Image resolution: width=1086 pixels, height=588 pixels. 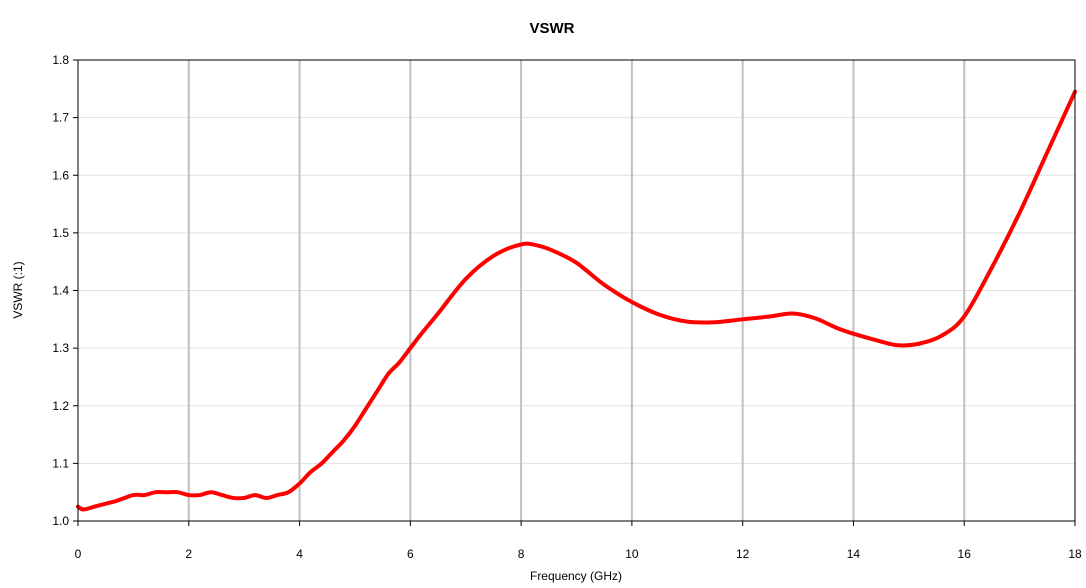 I want to click on x-tick-label: 16, so click(x=965, y=554).